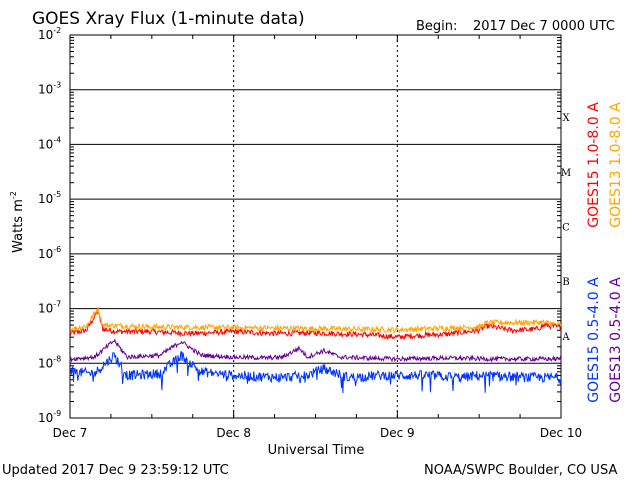 This screenshot has width=640, height=484. What do you see at coordinates (566, 173) in the screenshot?
I see `flare-class-label: M` at bounding box center [566, 173].